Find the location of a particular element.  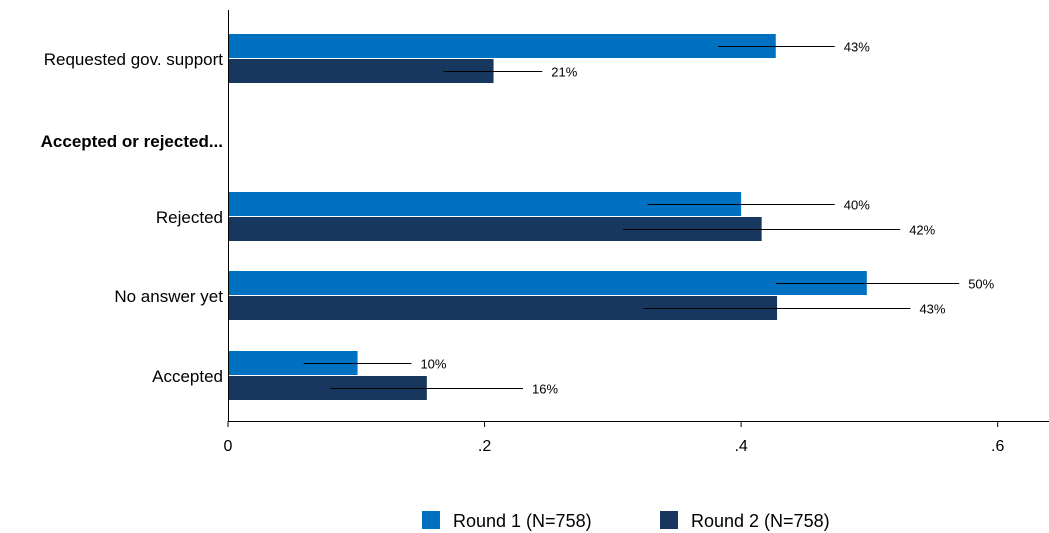

category-label: Requested gov. support is located at coordinates (134, 59).